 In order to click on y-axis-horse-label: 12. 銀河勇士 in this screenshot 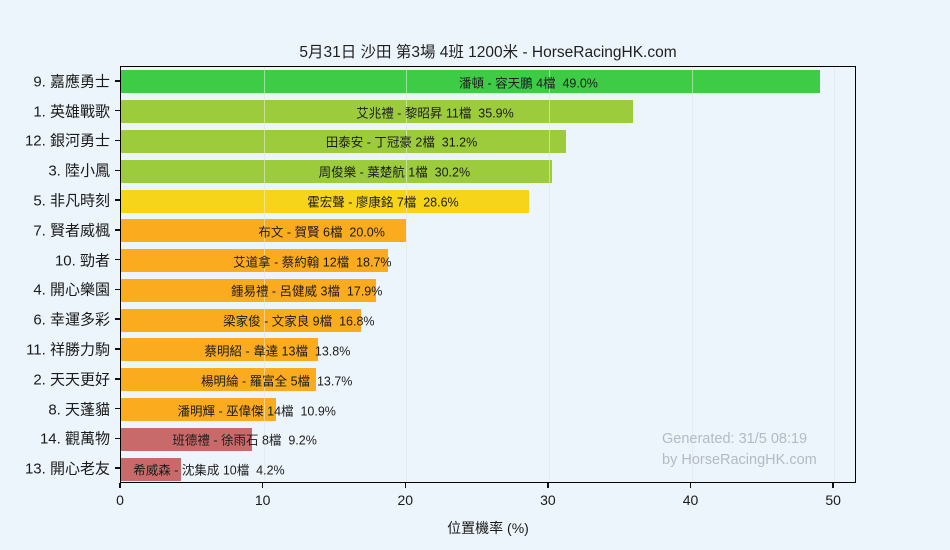, I will do `click(67, 141)`.